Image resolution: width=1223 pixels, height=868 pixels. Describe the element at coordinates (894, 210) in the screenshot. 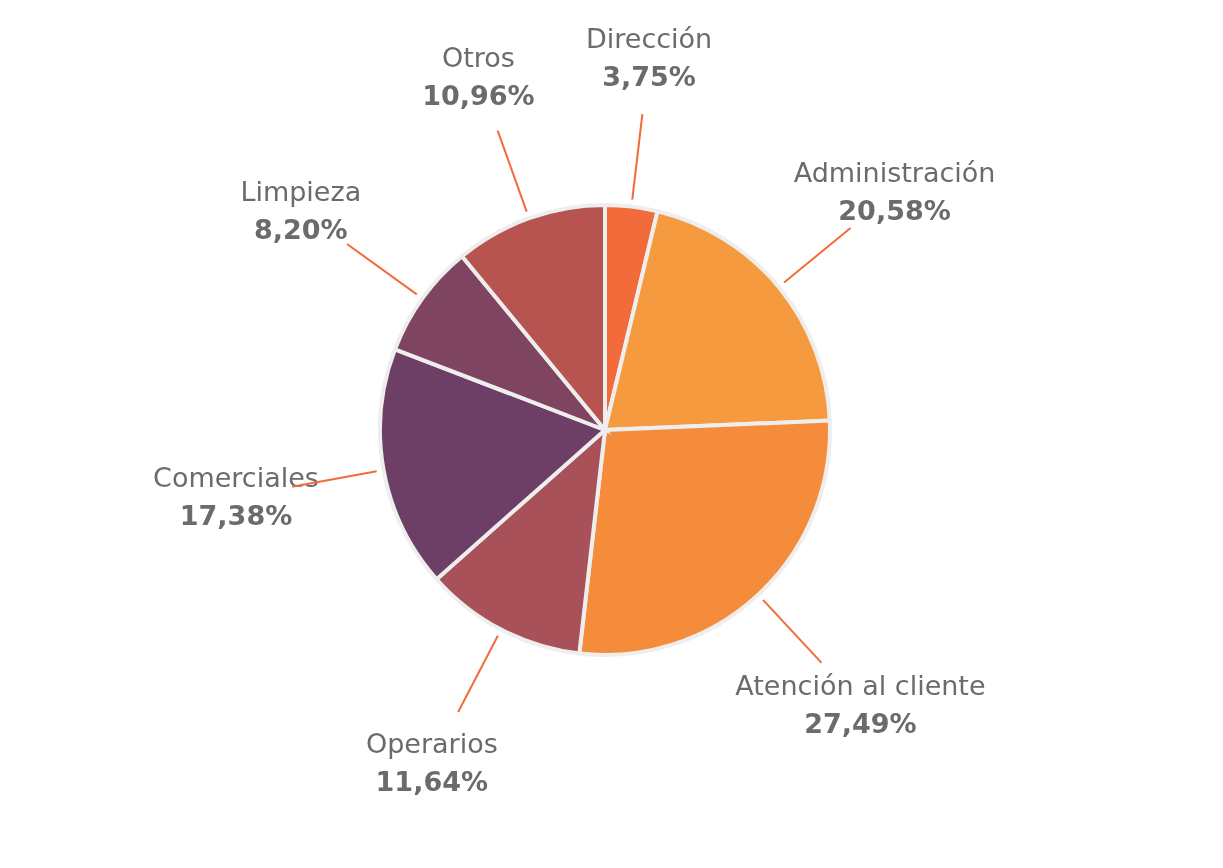

I see `data-label: 20,58%` at that location.